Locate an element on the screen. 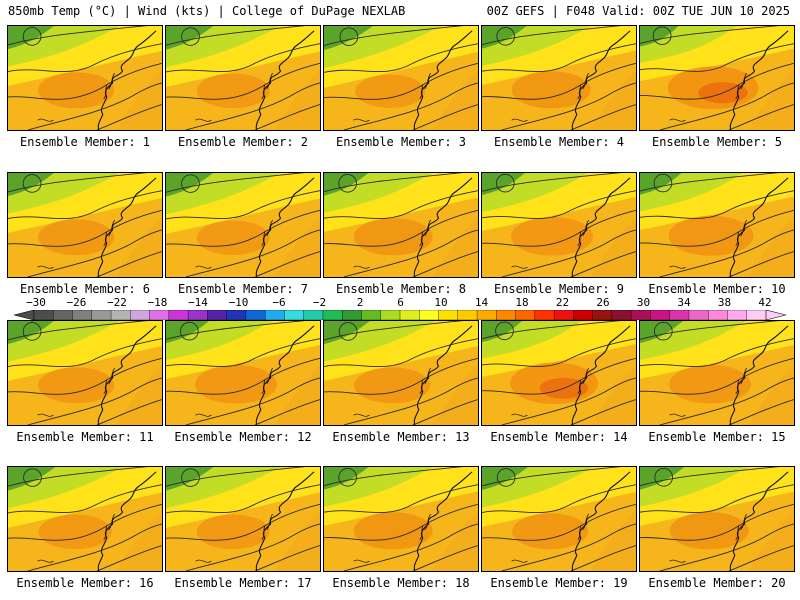 The height and width of the screenshot is (600, 800). ensemble-member-label: Ensemble Member: 15 is located at coordinates (717, 437).